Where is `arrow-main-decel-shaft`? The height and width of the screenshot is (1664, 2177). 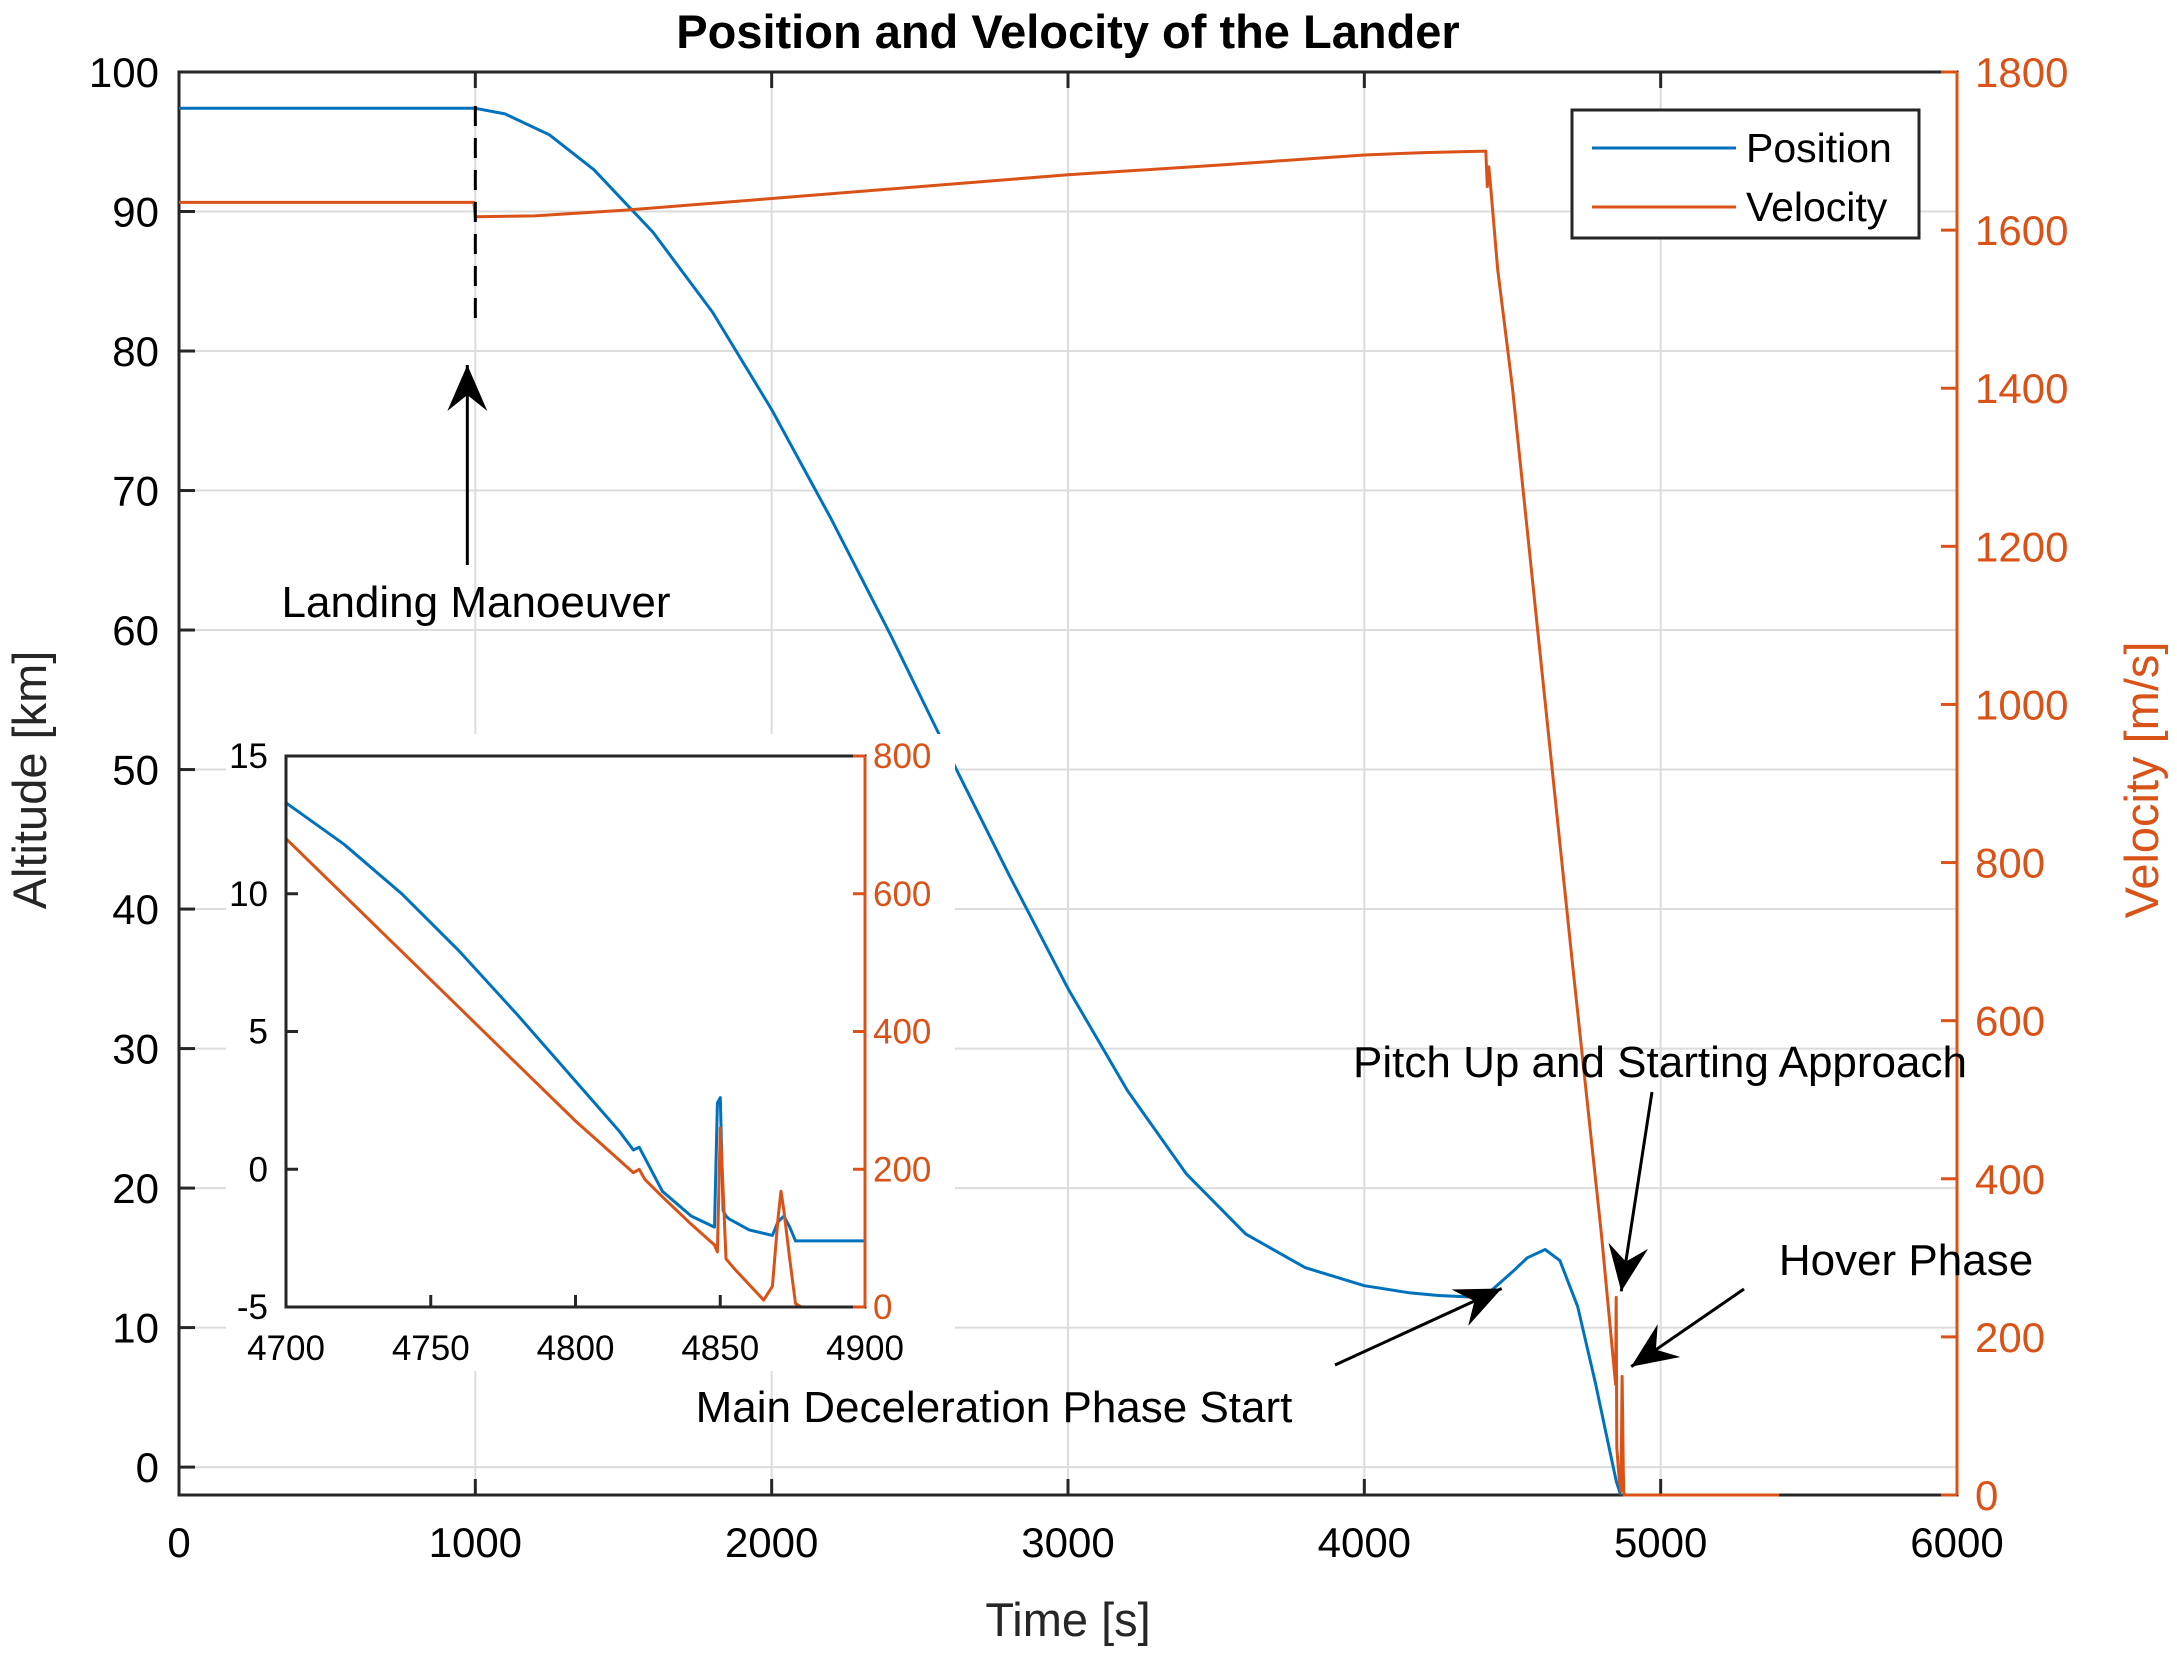 arrow-main-decel-shaft is located at coordinates (1418, 1327).